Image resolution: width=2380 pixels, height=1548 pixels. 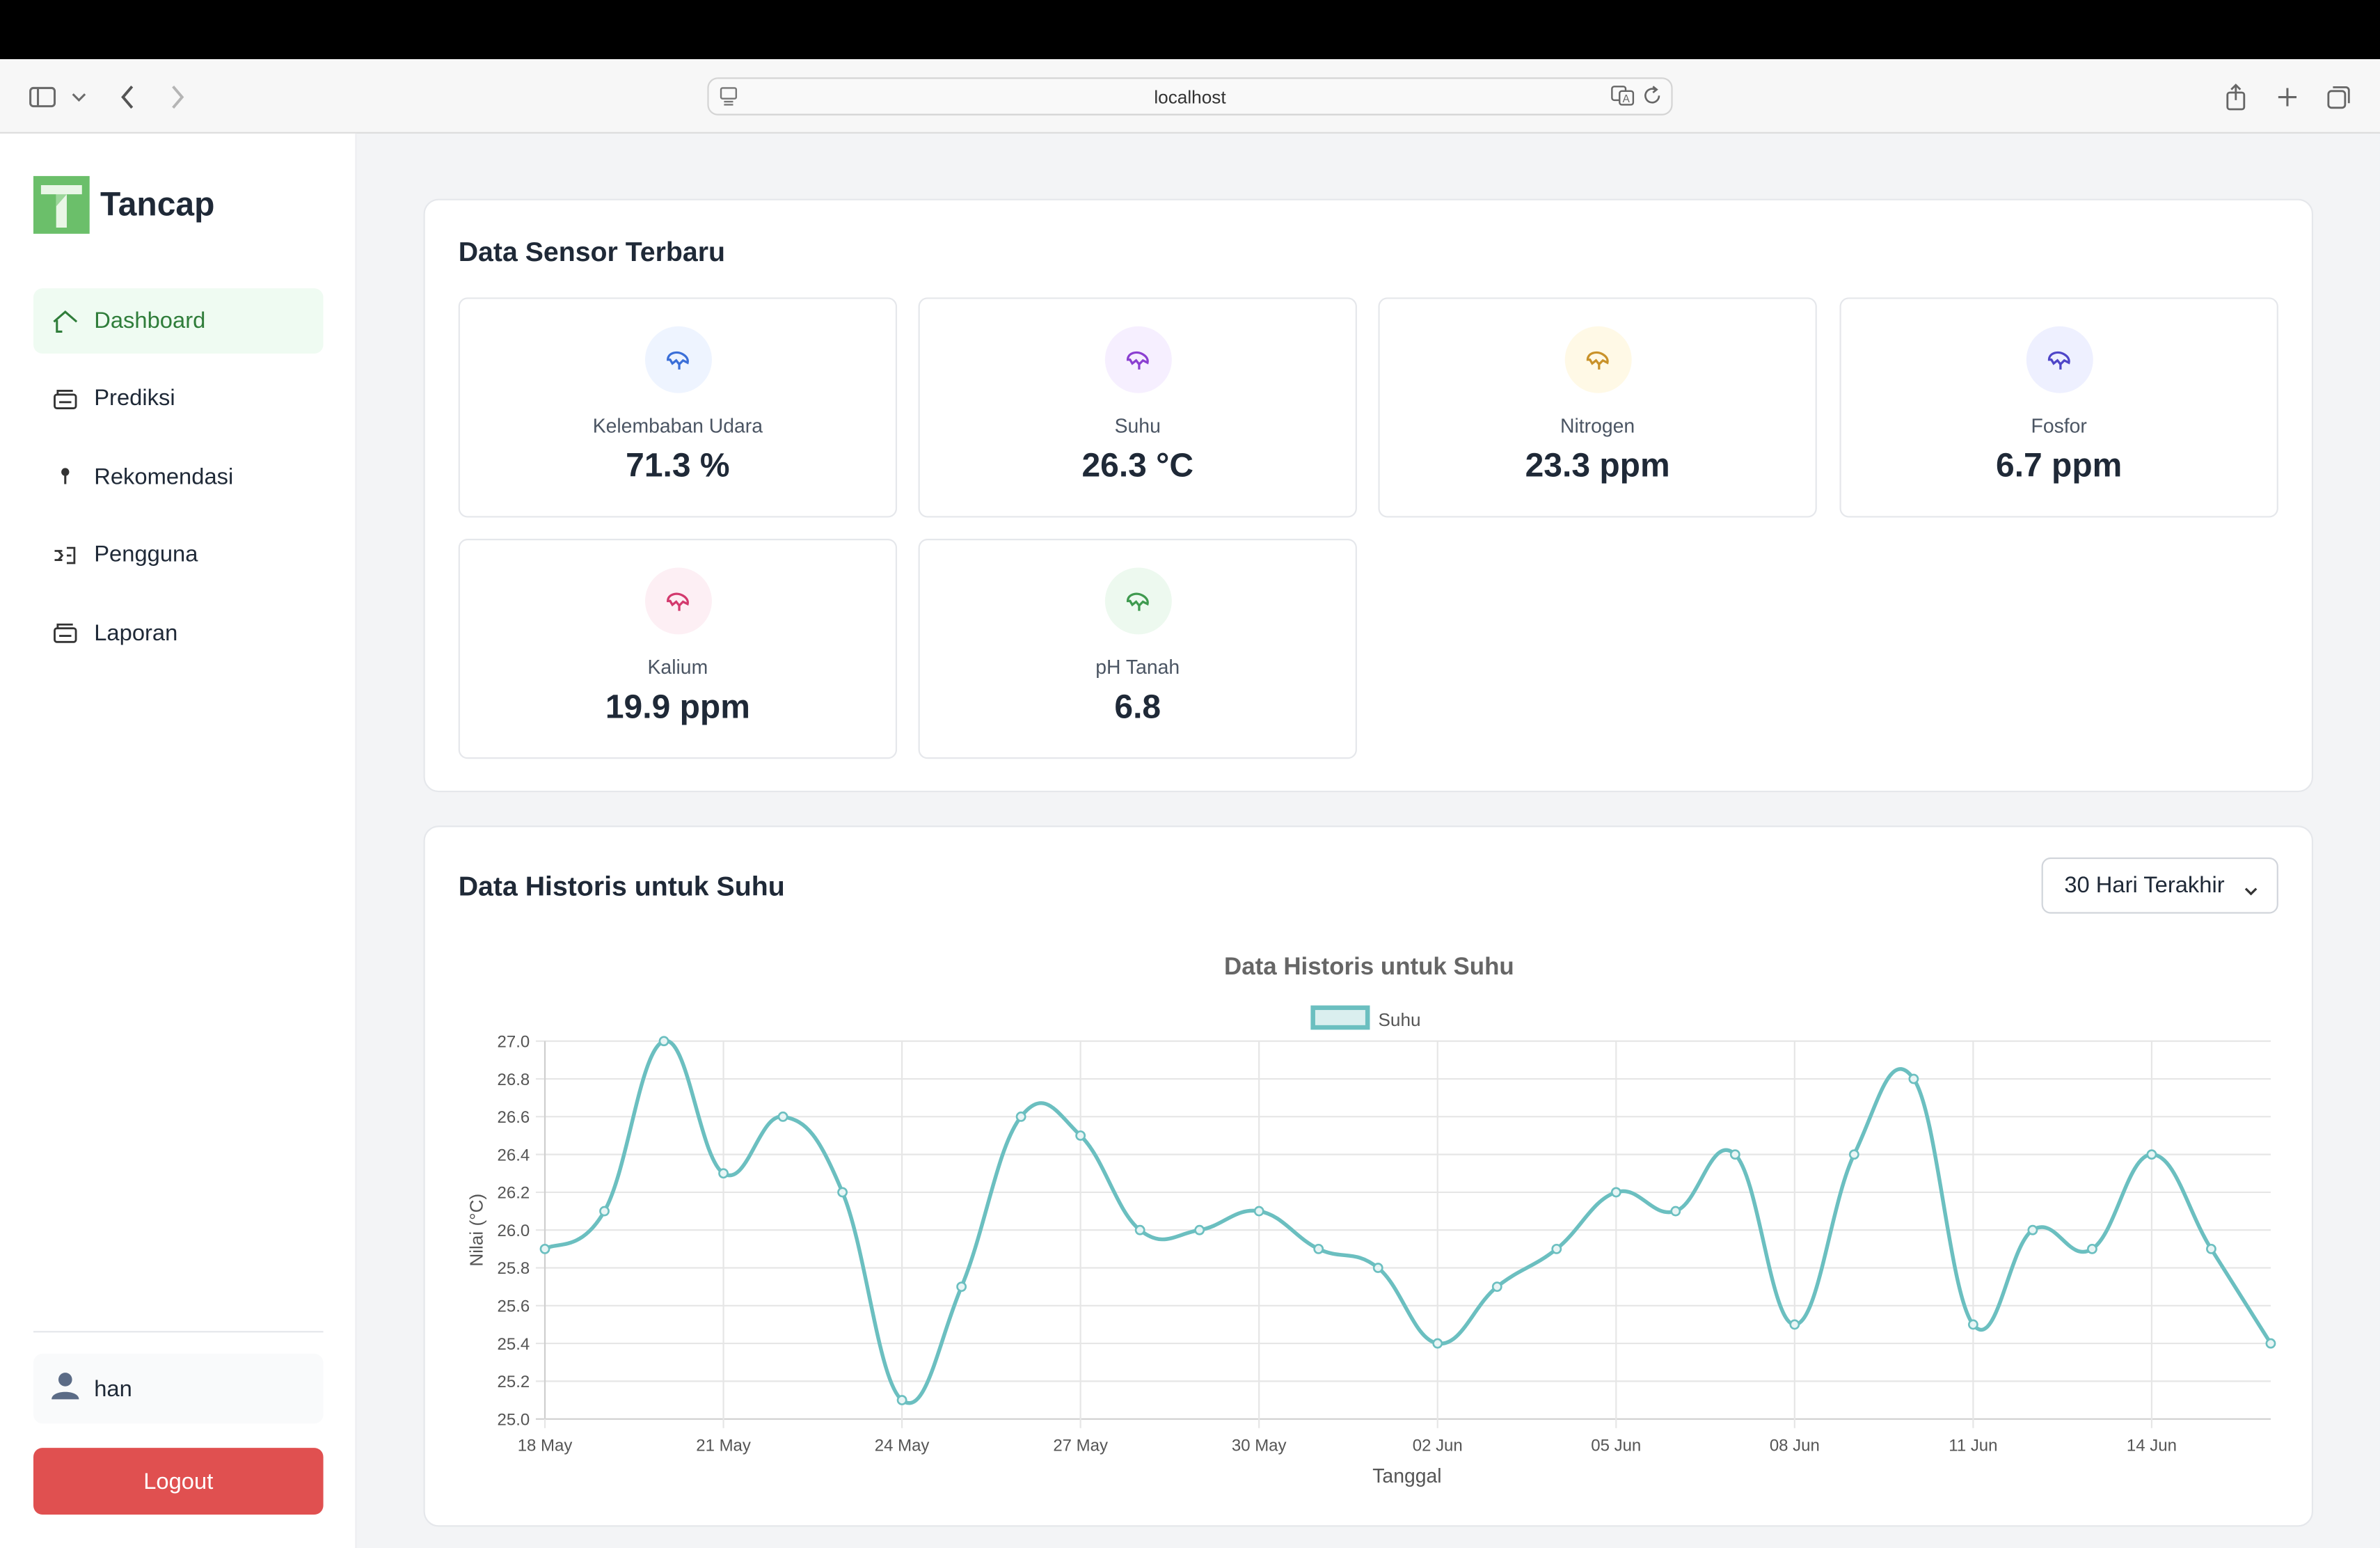 What do you see at coordinates (43, 96) in the screenshot?
I see `sidebar-toggle-icon` at bounding box center [43, 96].